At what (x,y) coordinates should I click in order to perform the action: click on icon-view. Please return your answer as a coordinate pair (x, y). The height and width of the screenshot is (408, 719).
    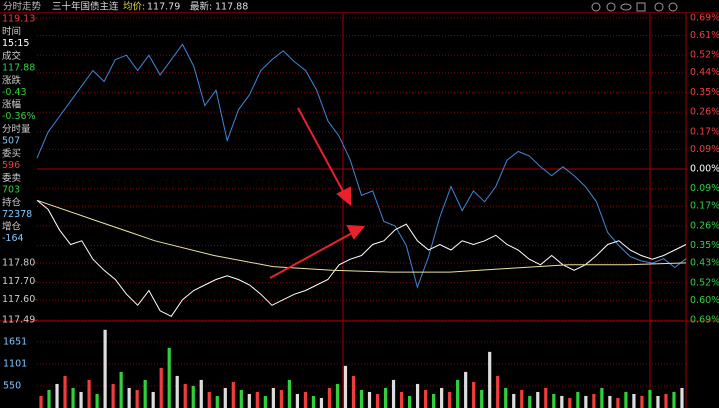
    Looking at the image, I should click on (626, 7).